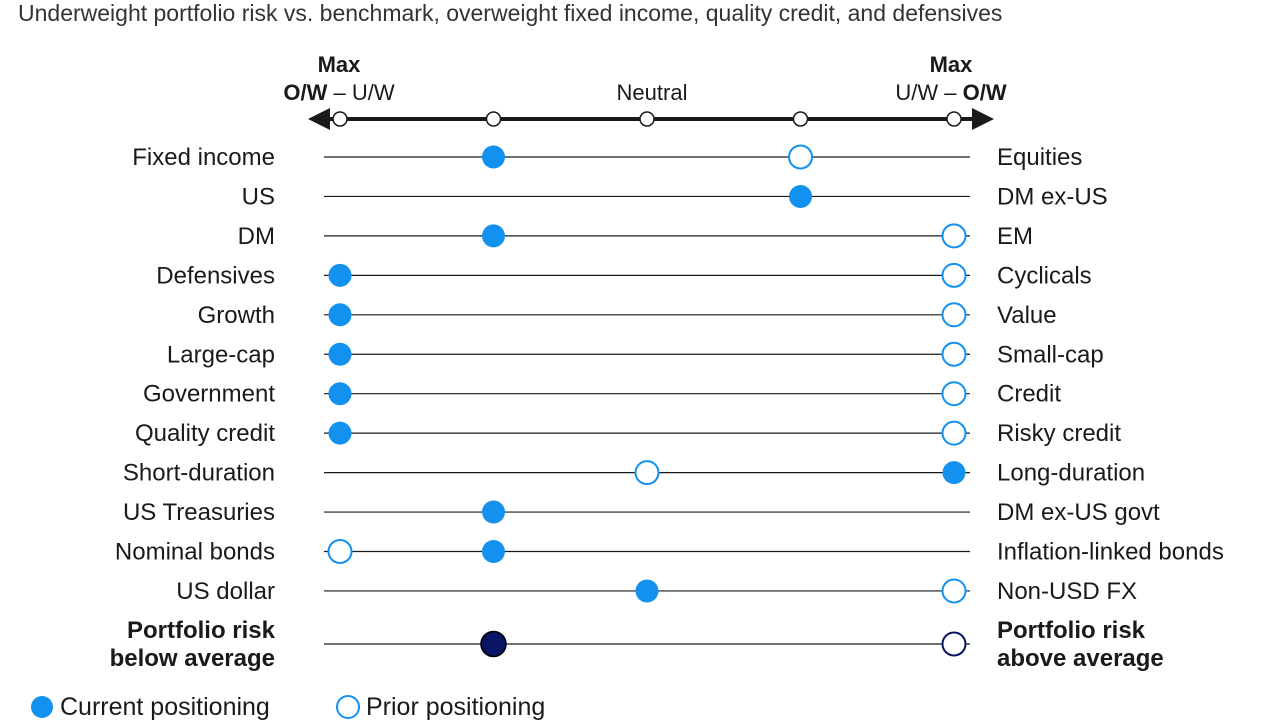  I want to click on row-left-label: US Treasuries, so click(199, 512).